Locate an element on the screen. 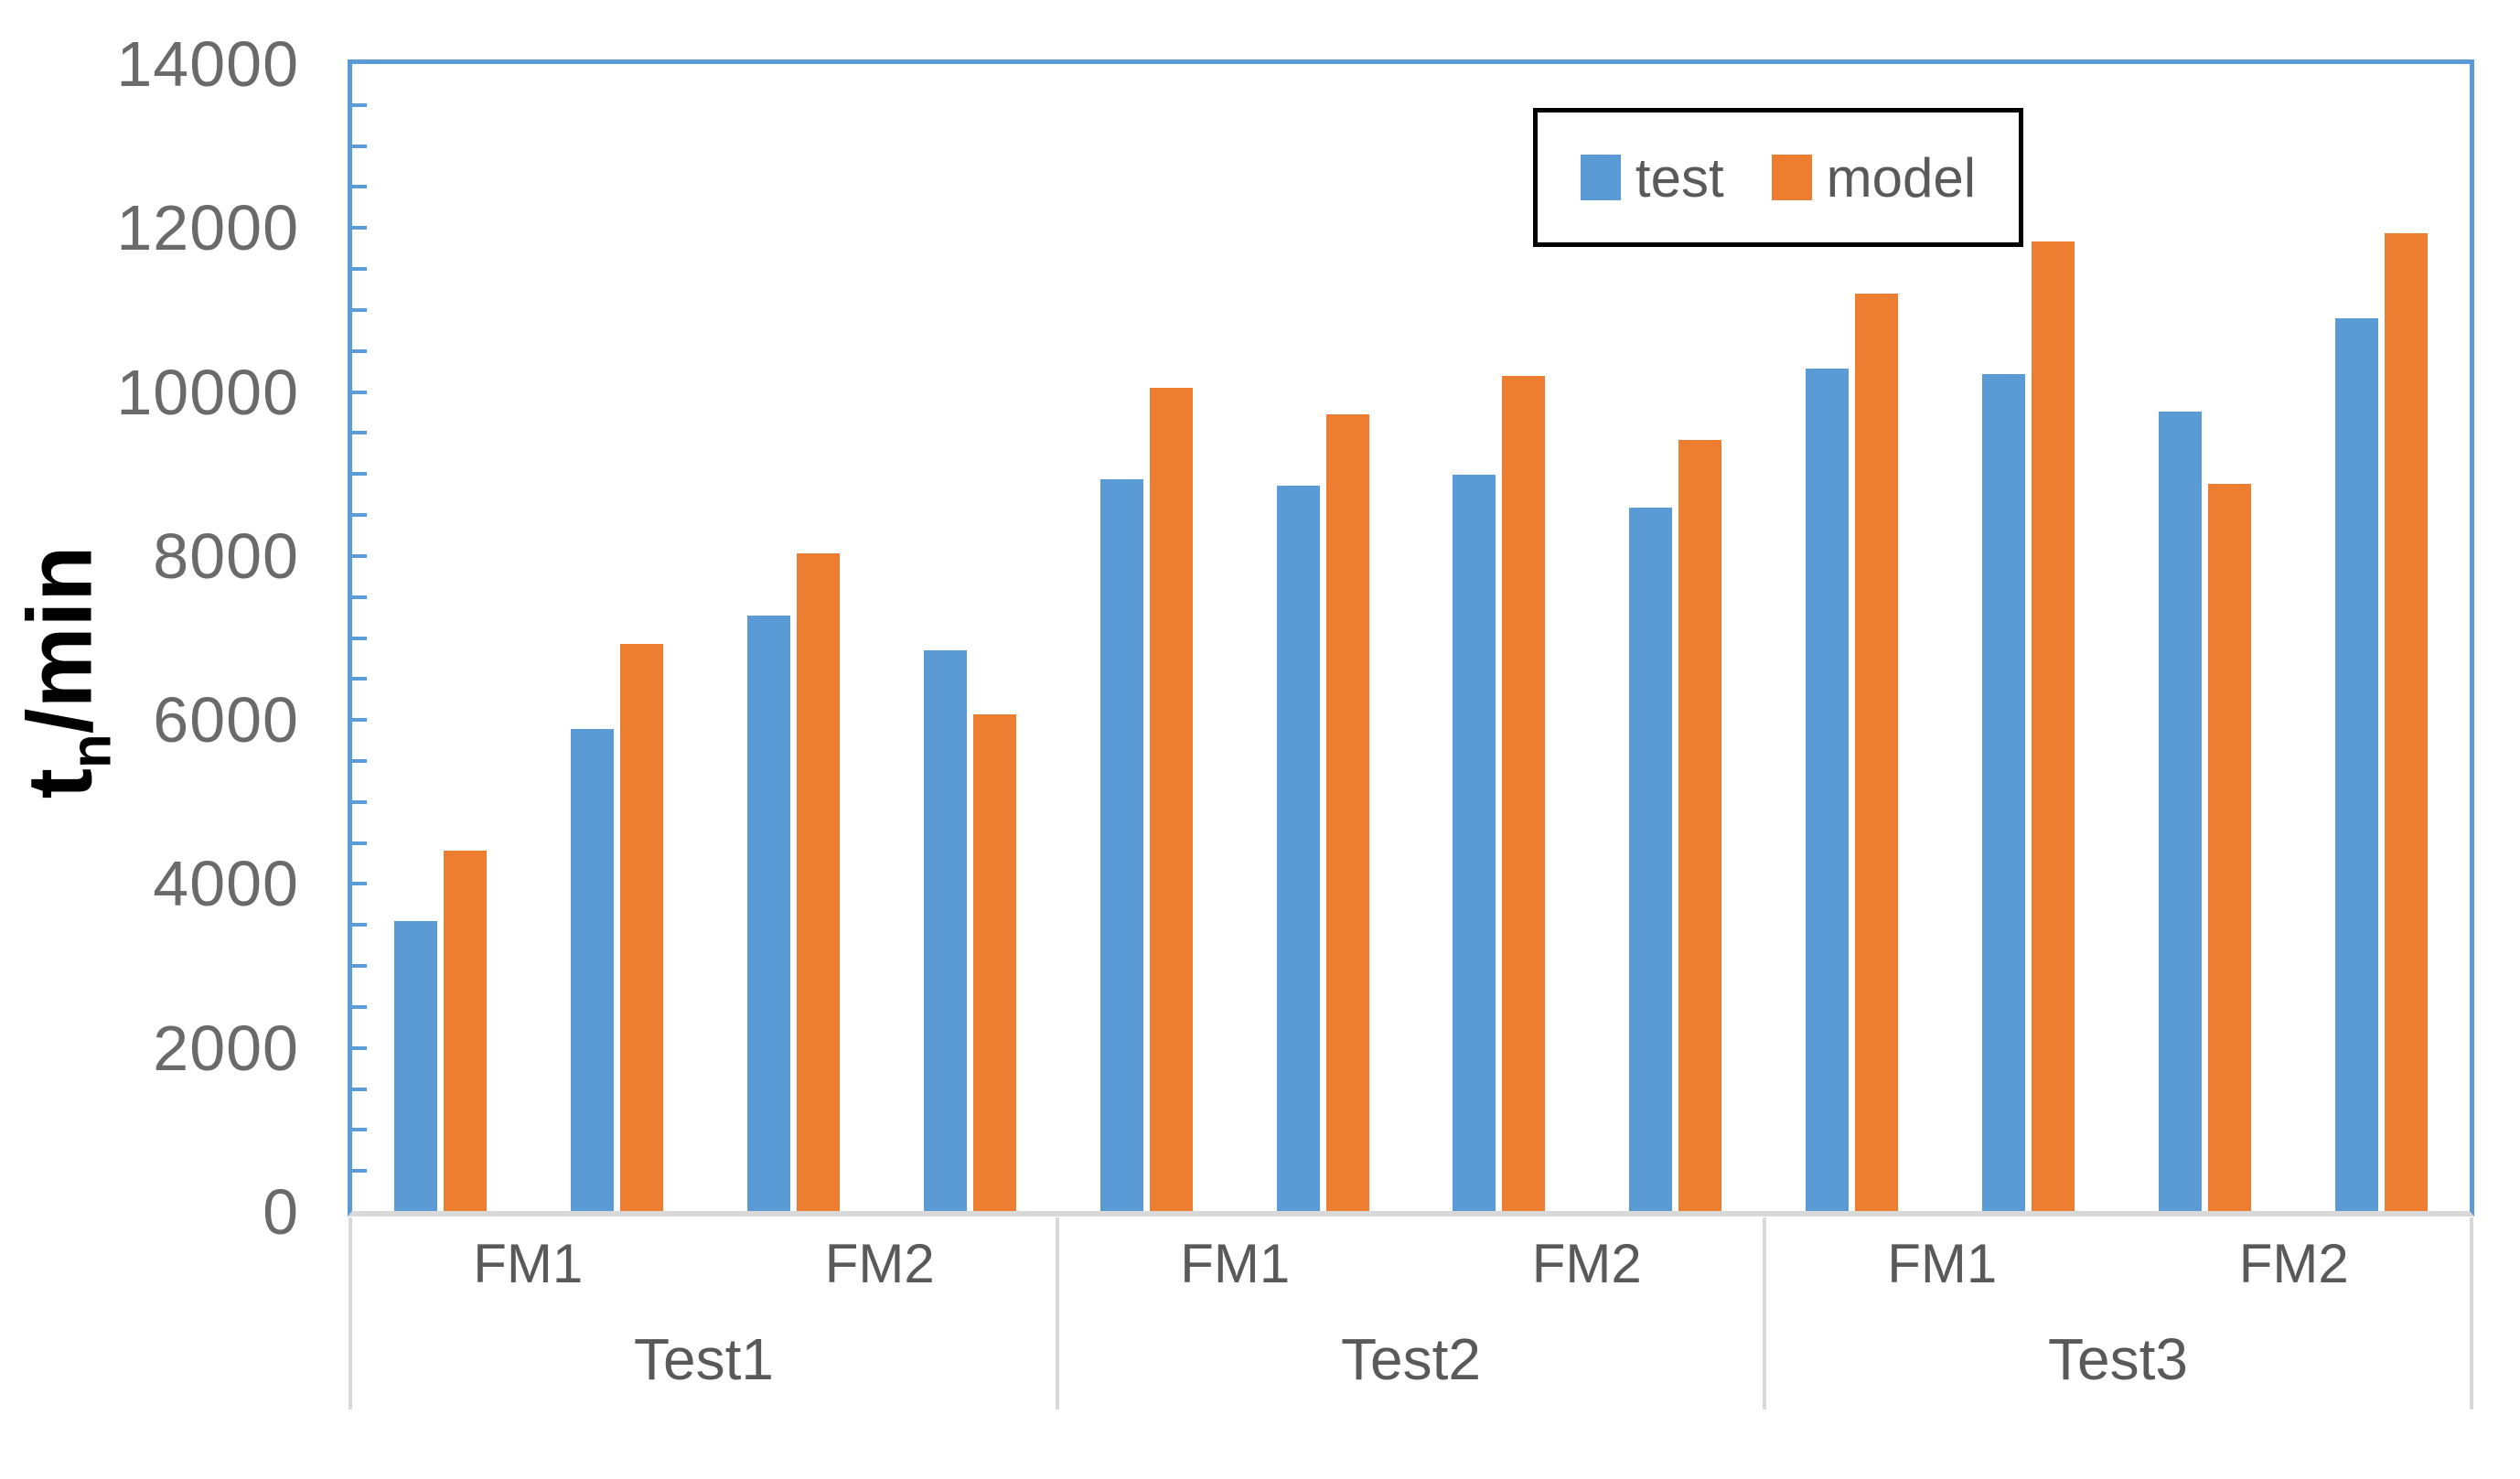 The image size is (2520, 1479). x-axis-category-table: FM1 FM2 Test1 FM1 FM2 Test2 FM1 FM2 Test3 is located at coordinates (1411, 1313).